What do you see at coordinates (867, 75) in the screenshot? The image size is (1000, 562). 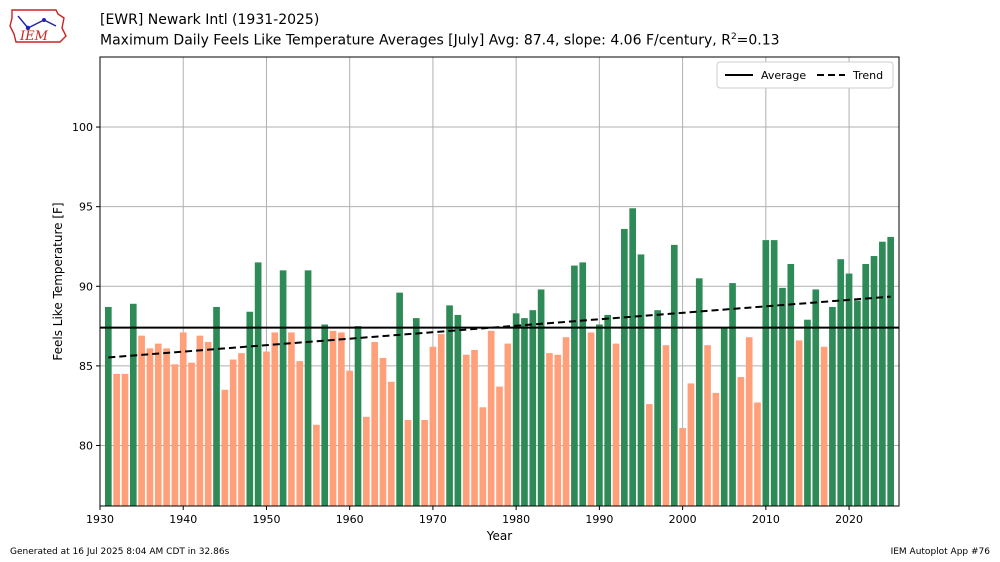 I see `legend-label-trend: Trend` at bounding box center [867, 75].